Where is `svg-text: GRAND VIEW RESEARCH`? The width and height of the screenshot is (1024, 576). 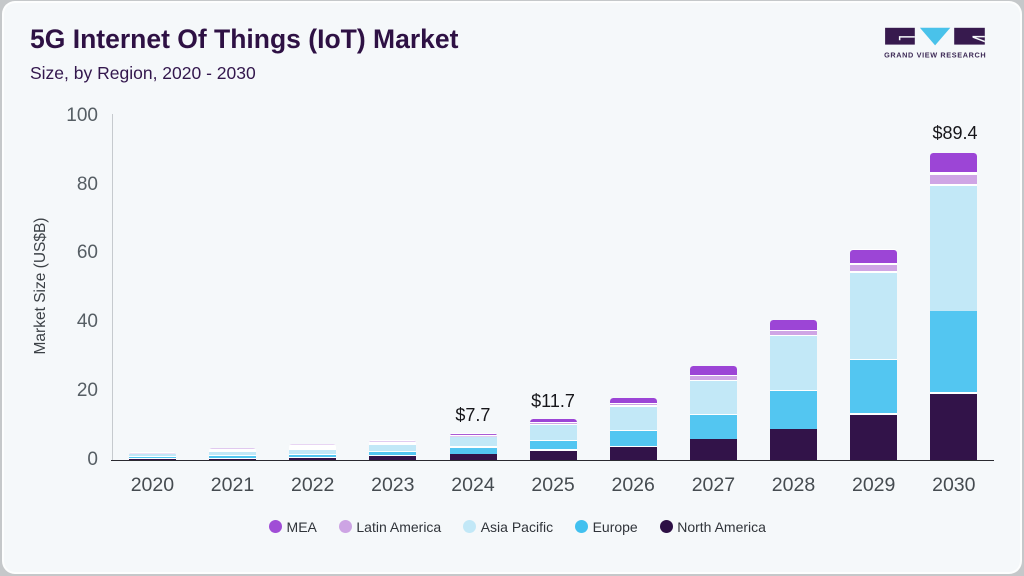 svg-text: GRAND VIEW RESEARCH is located at coordinates (935, 55).